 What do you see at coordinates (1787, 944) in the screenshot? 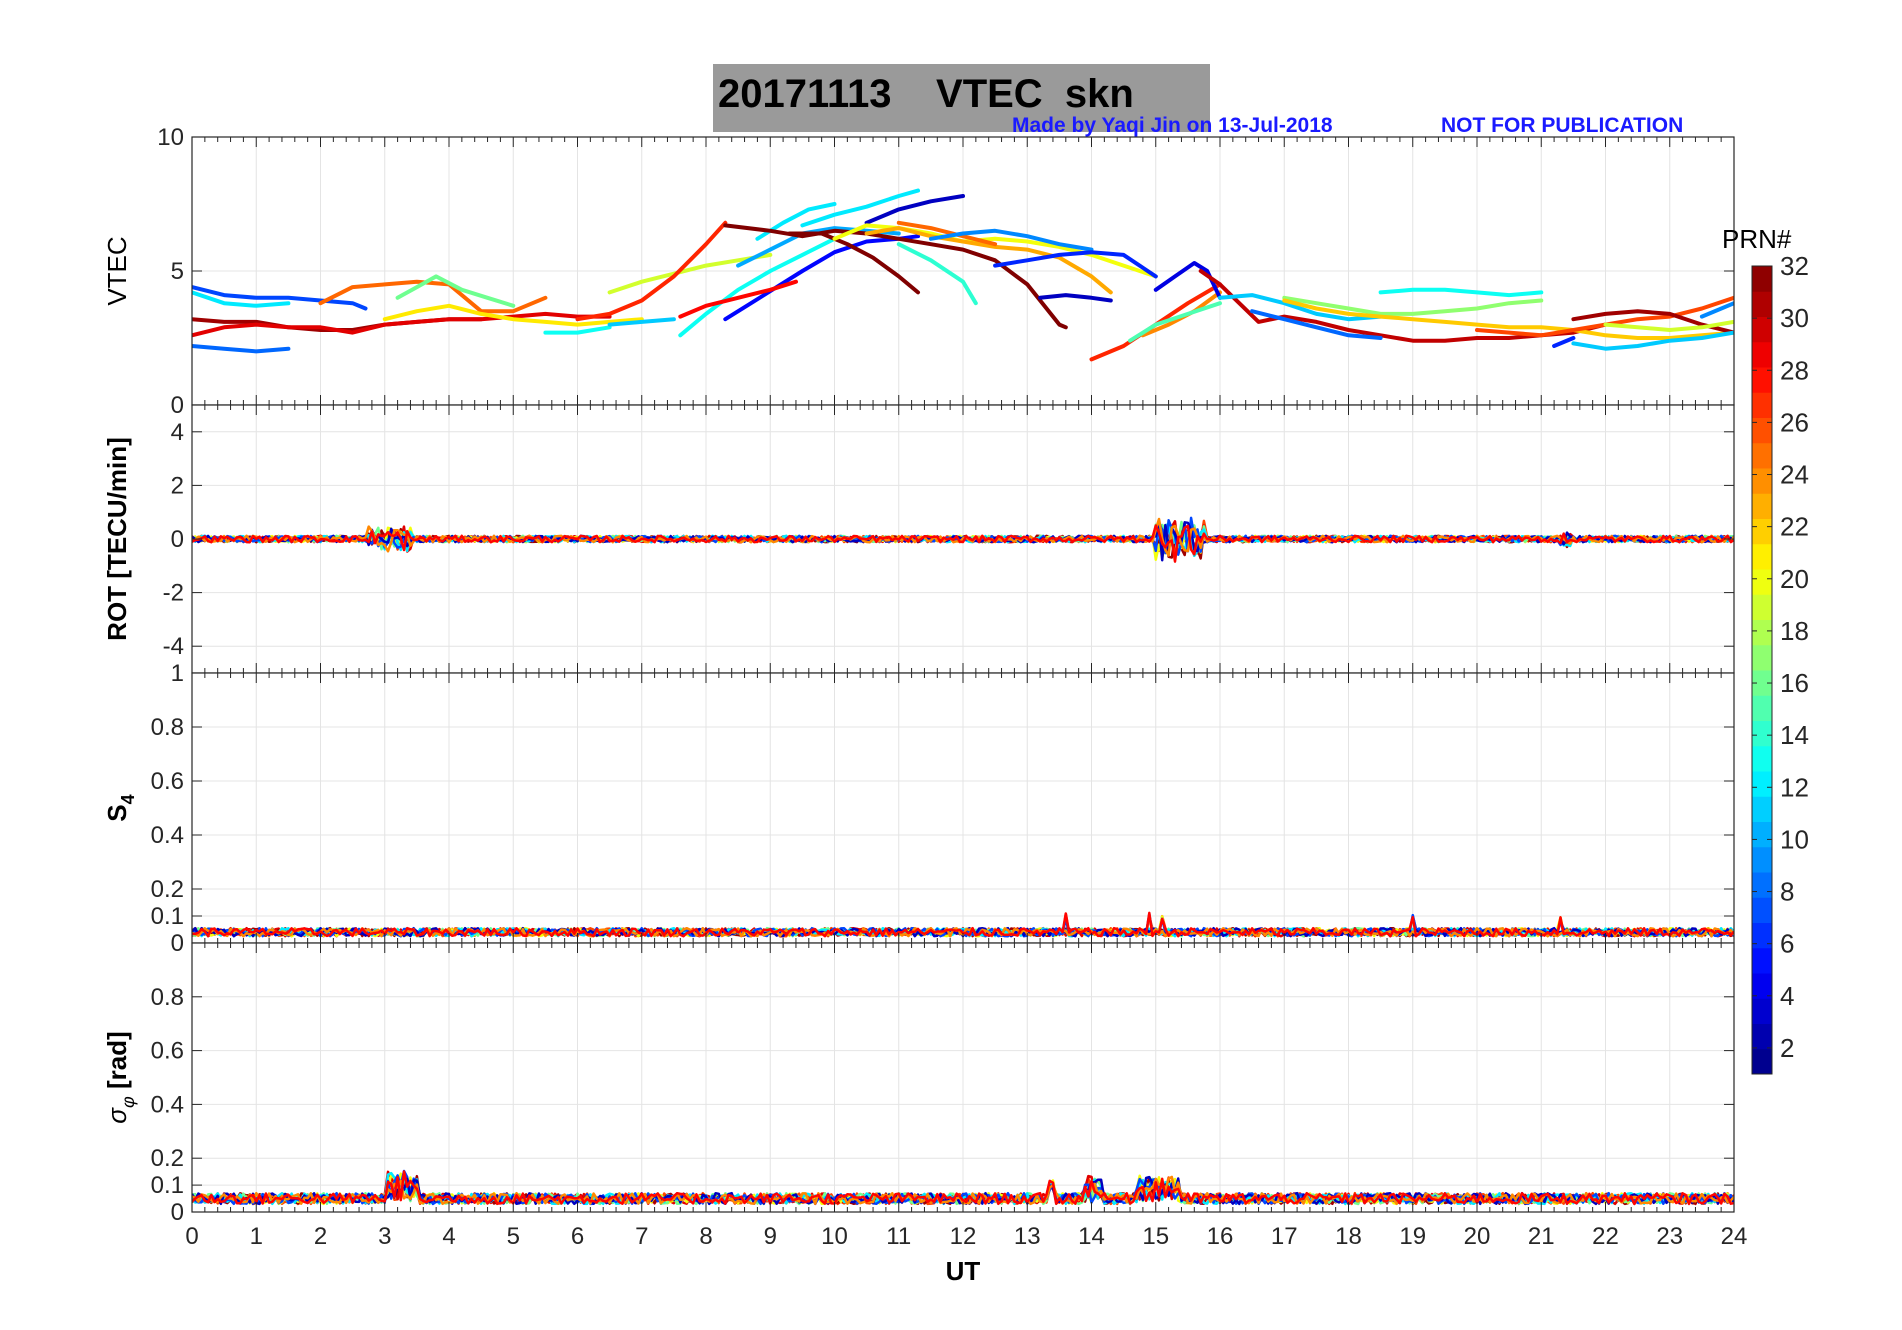
I see `colorbar-tick-label: 6` at bounding box center [1787, 944].